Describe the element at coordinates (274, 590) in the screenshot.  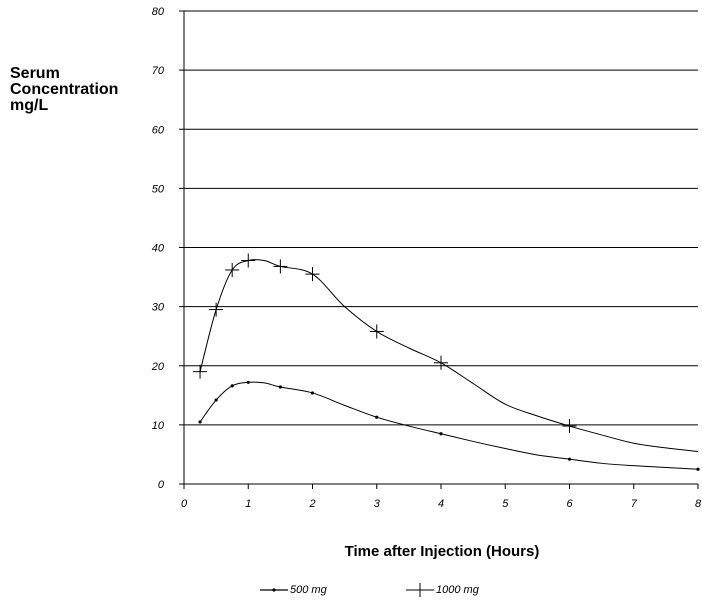
I see `legend-dot-marker-icon` at that location.